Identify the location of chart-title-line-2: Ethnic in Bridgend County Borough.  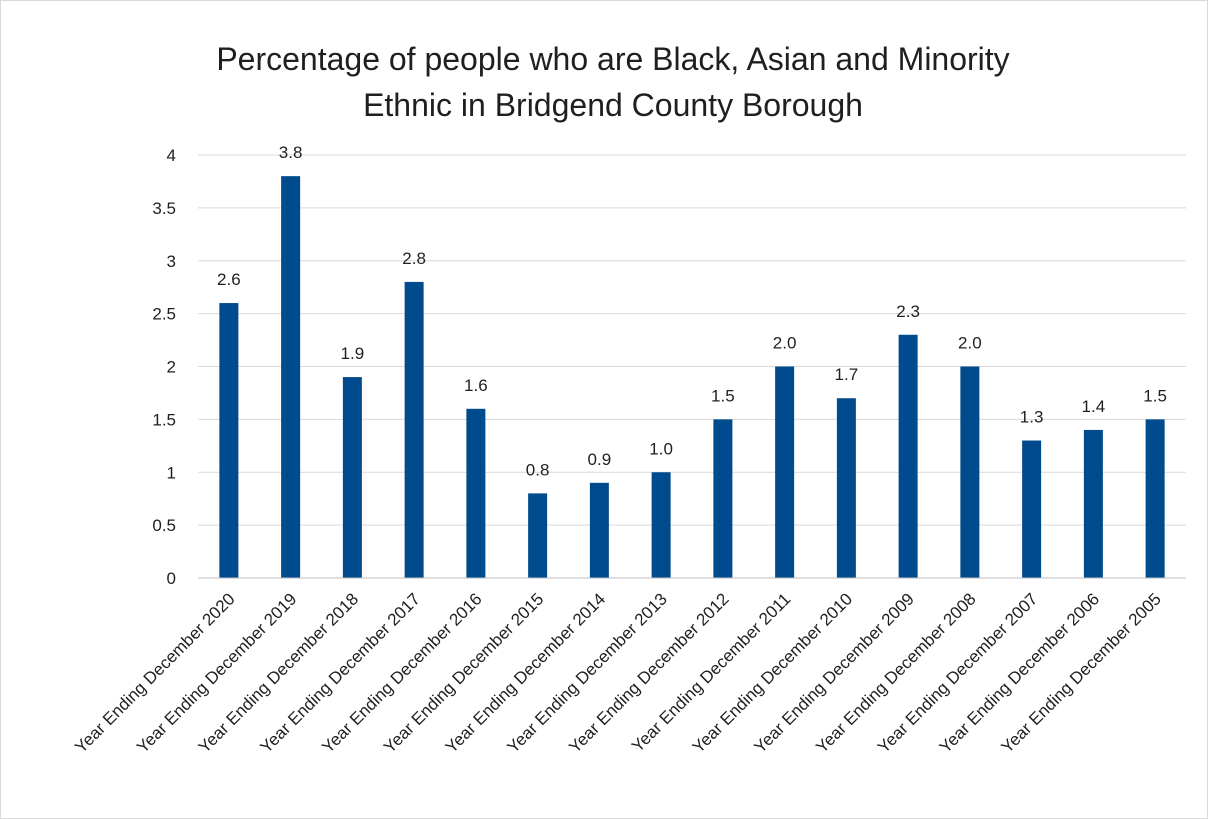
(613, 105).